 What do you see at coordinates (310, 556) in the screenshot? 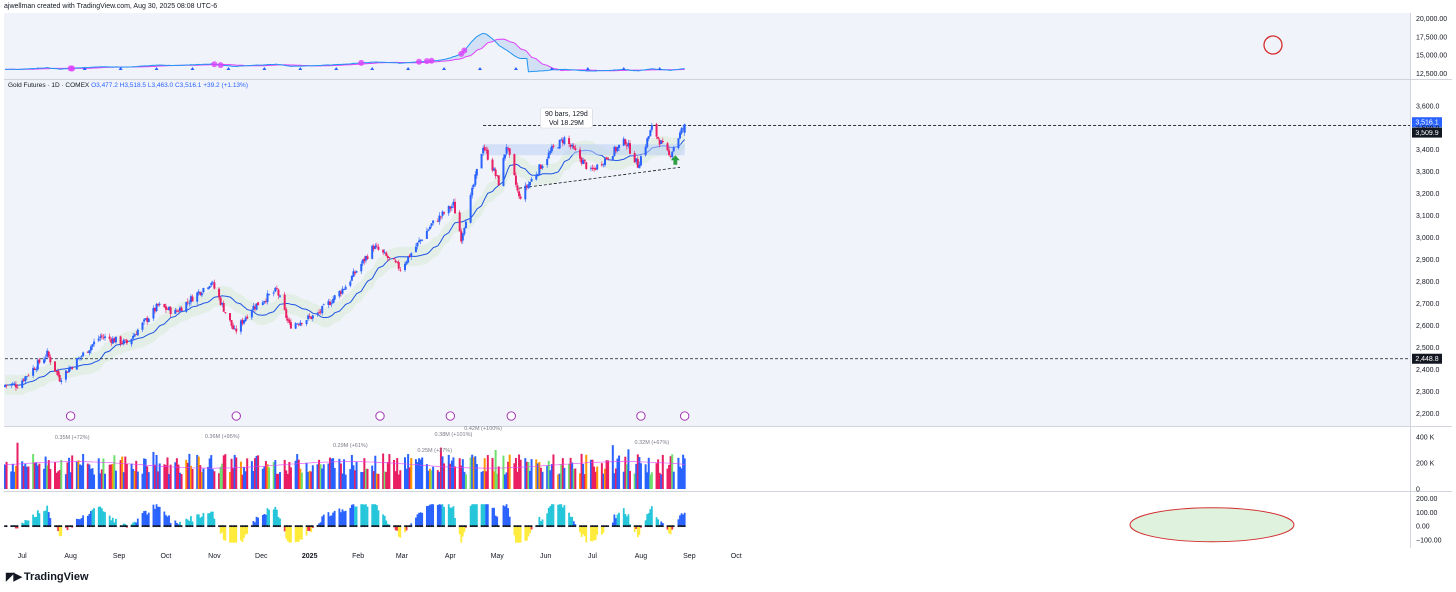
I see `x-axis-month-label: 2025` at bounding box center [310, 556].